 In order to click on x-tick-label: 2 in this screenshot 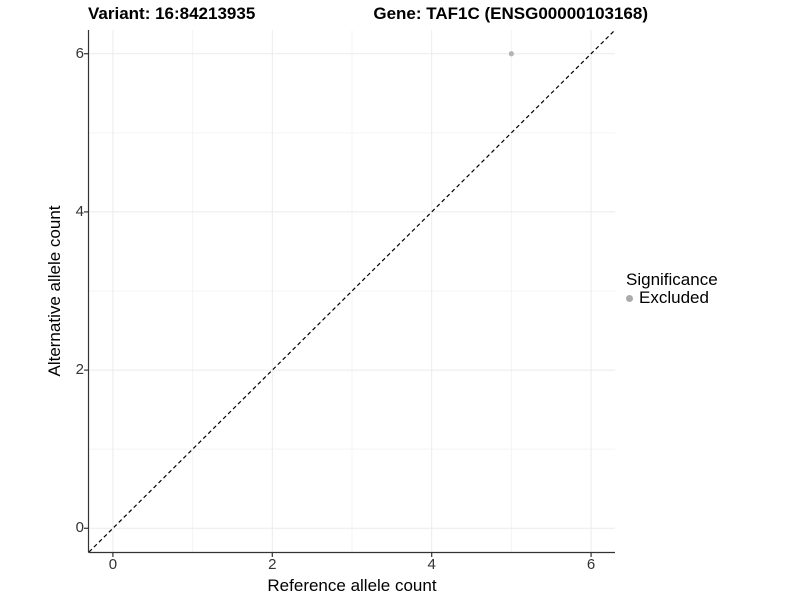, I will do `click(272, 564)`.